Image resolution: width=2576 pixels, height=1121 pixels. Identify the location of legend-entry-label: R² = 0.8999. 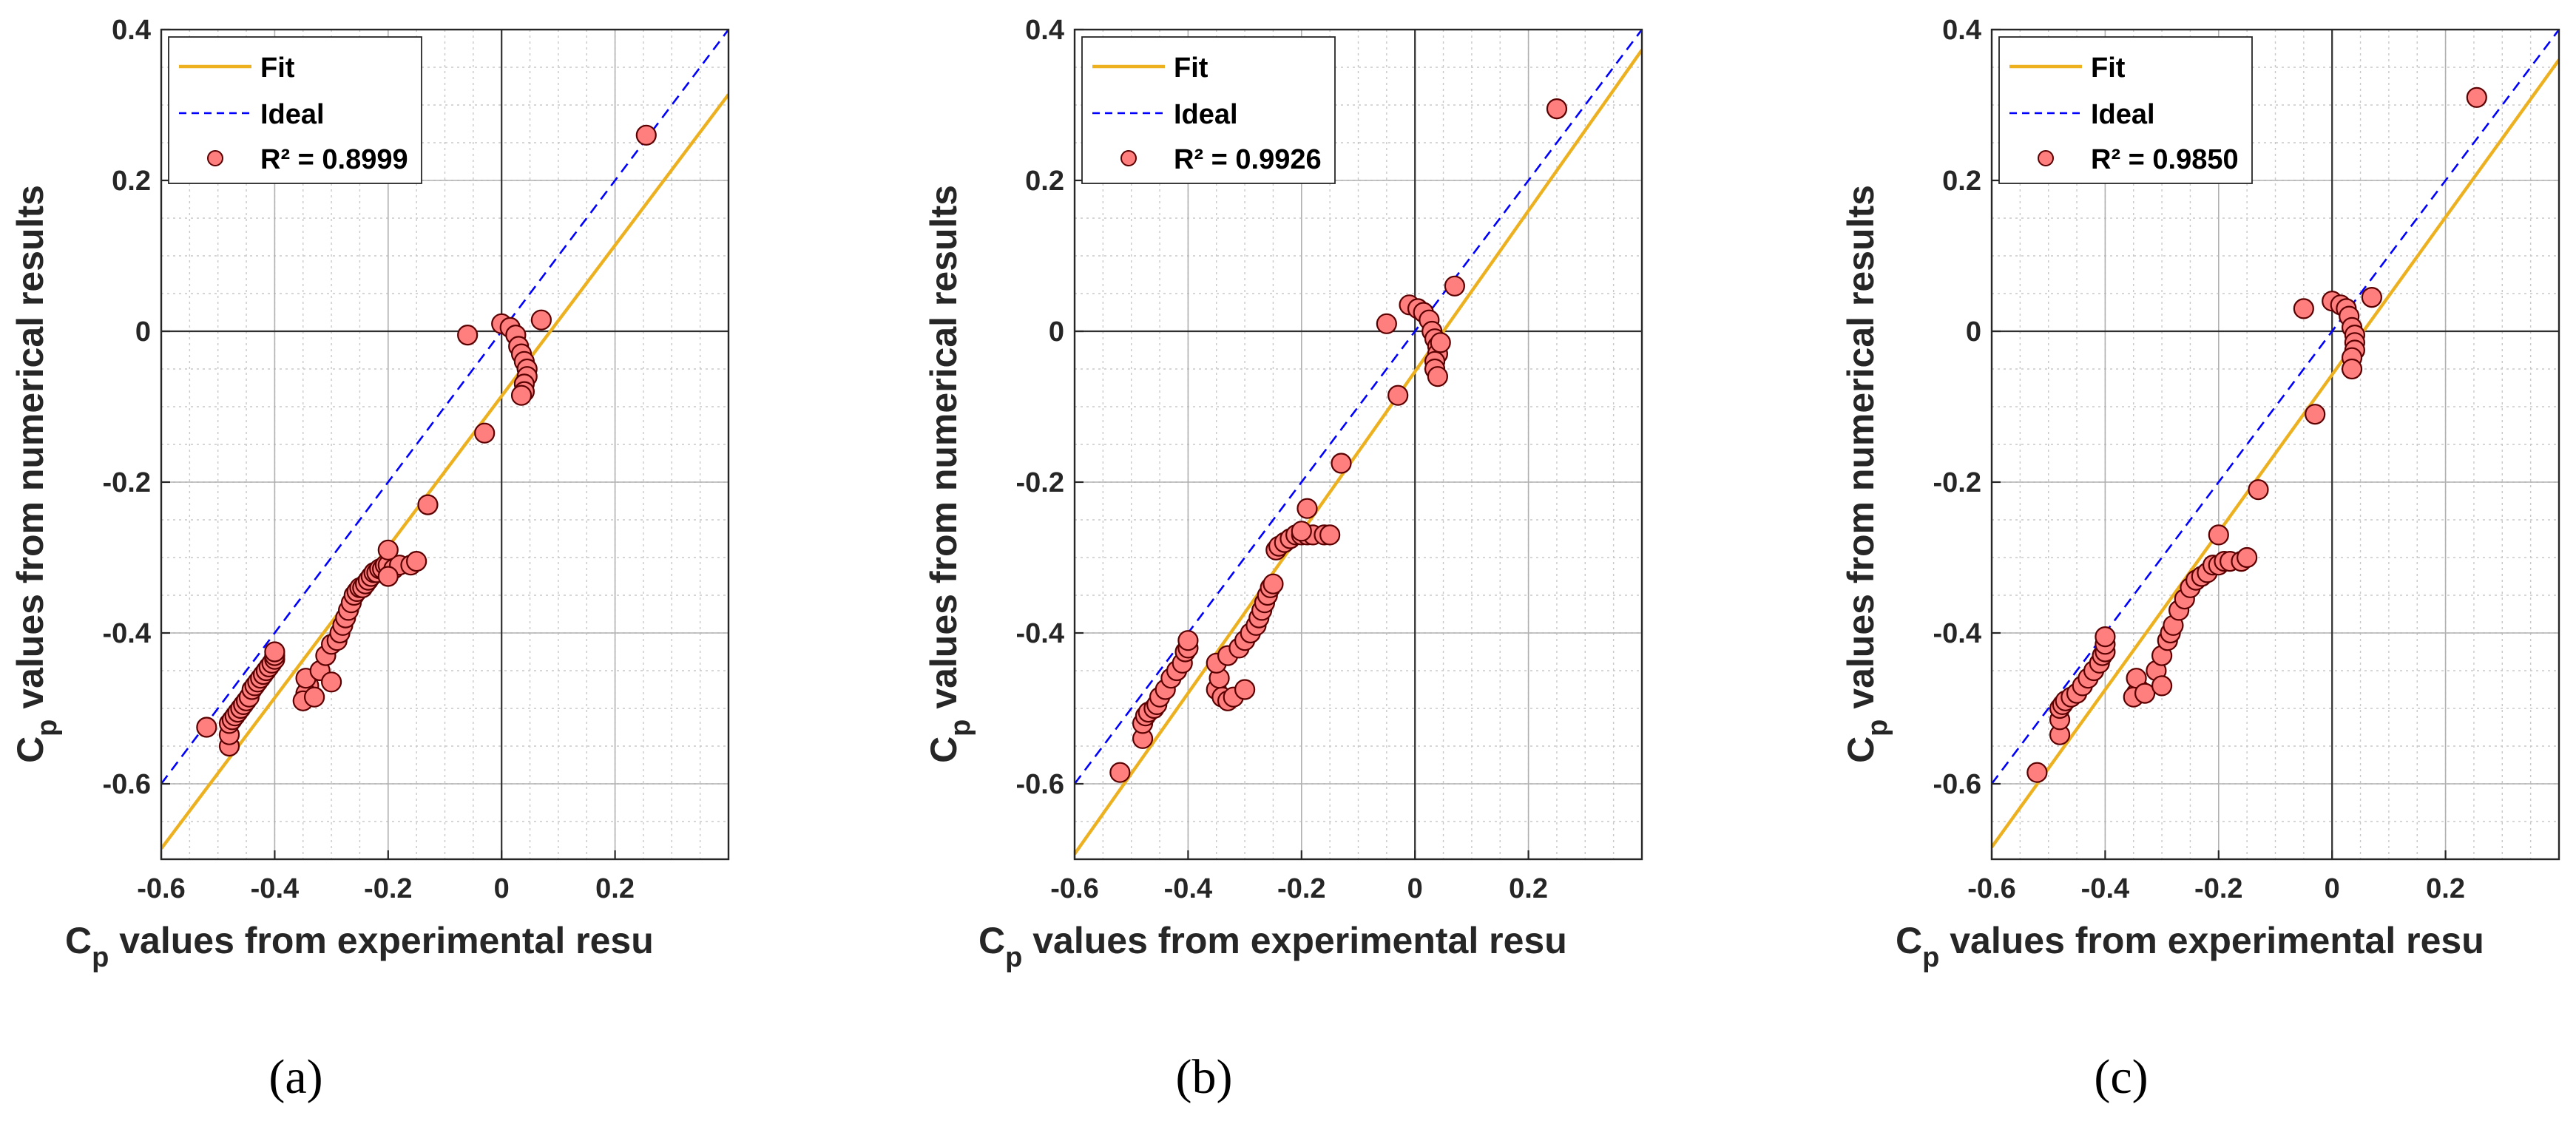
(334, 159).